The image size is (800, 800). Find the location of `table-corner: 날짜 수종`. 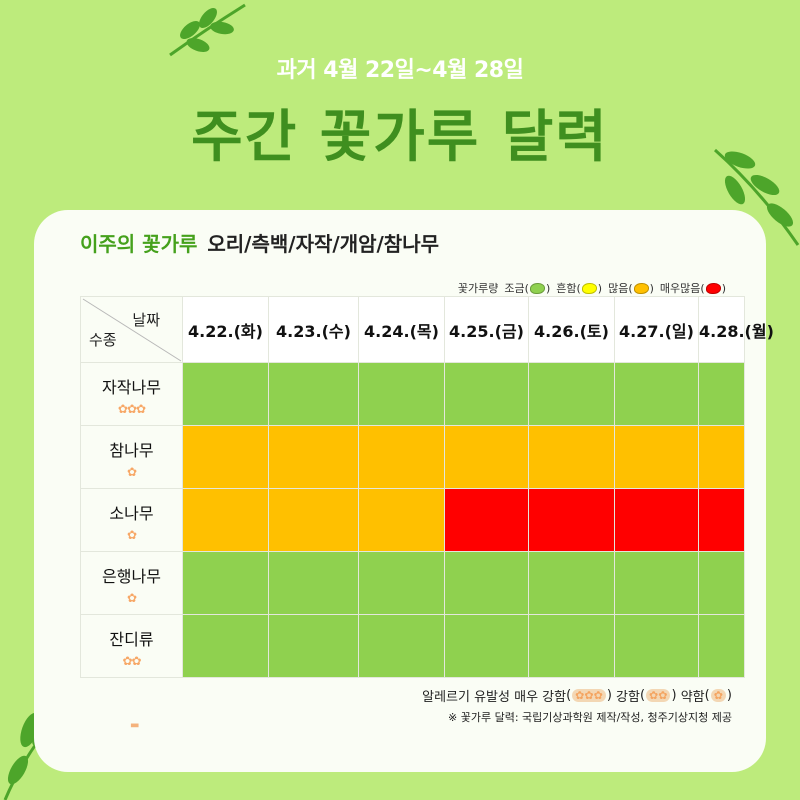

table-corner: 날짜 수종 is located at coordinates (131, 329).